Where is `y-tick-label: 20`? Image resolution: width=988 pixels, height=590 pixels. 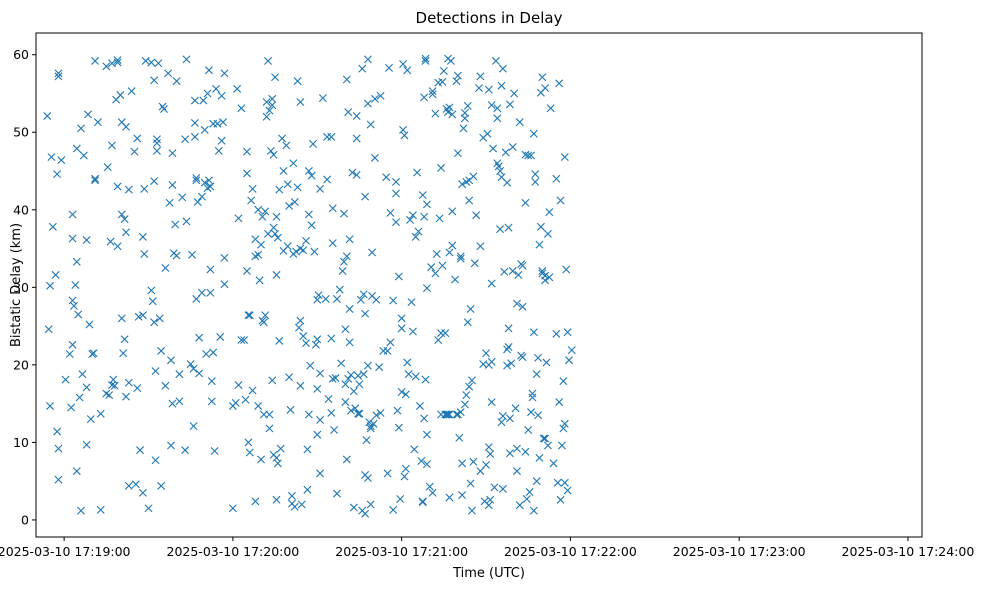 y-tick-label: 20 is located at coordinates (21, 364).